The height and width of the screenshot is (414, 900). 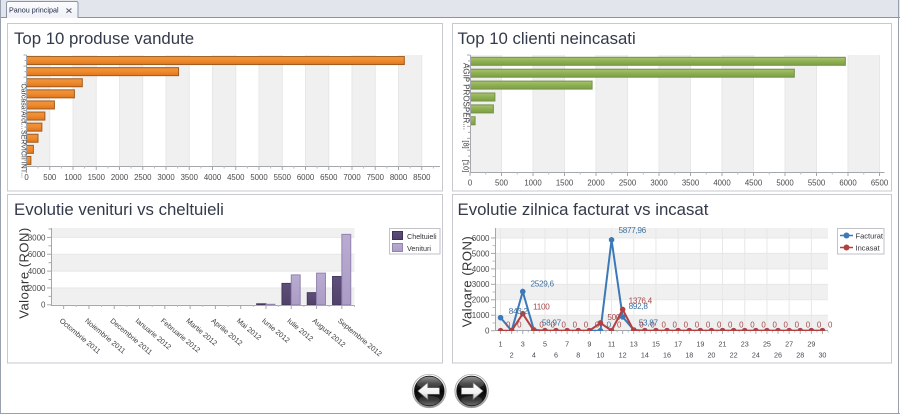 What do you see at coordinates (534, 355) in the screenshot?
I see `svg-text: 4` at bounding box center [534, 355].